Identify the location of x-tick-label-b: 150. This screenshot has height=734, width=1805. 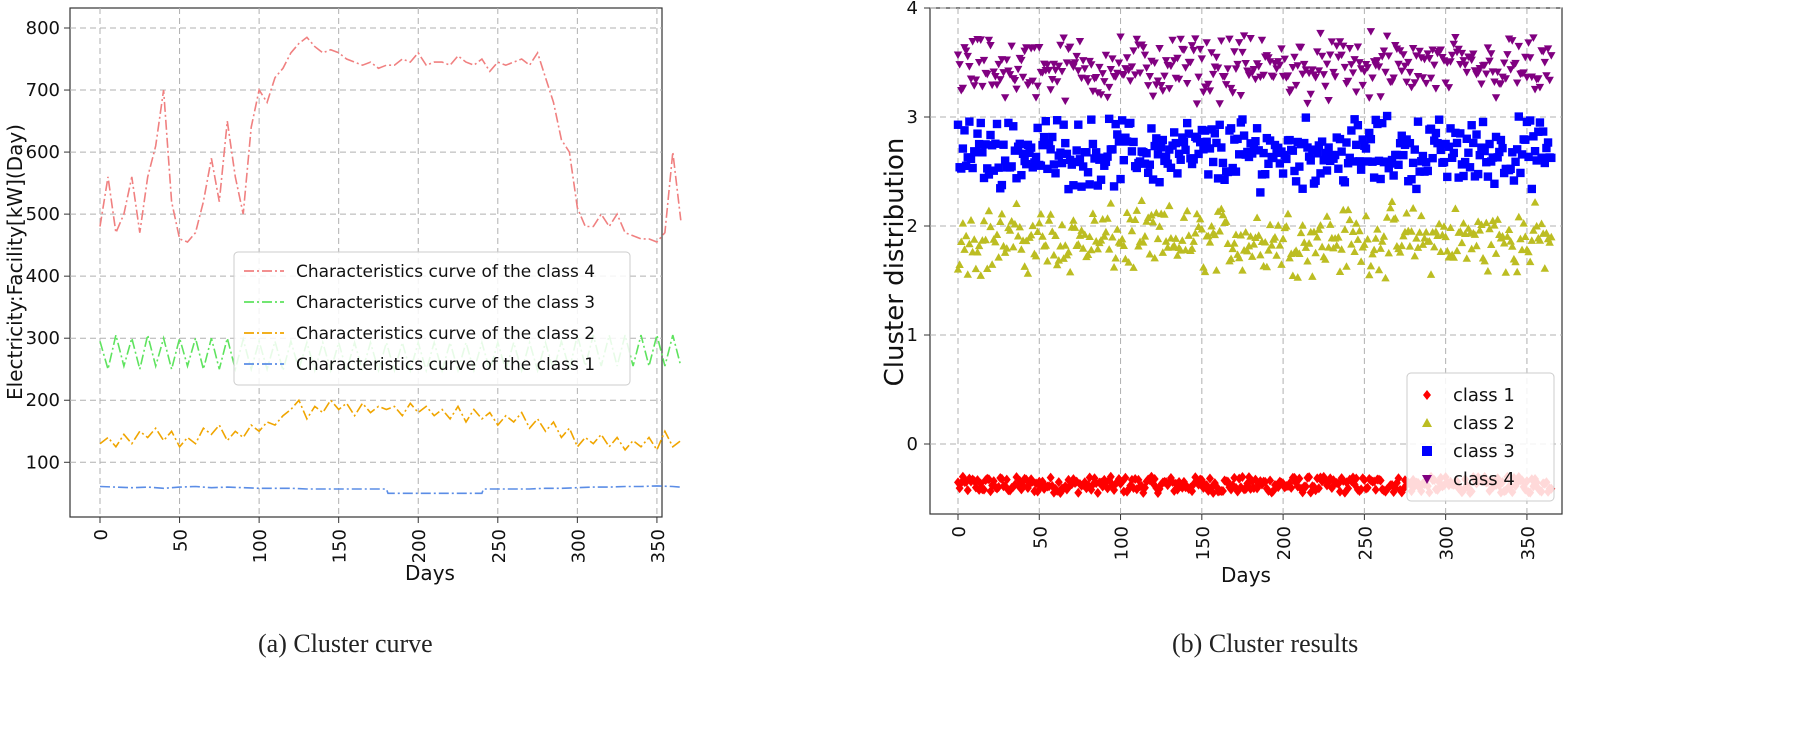
(1203, 543).